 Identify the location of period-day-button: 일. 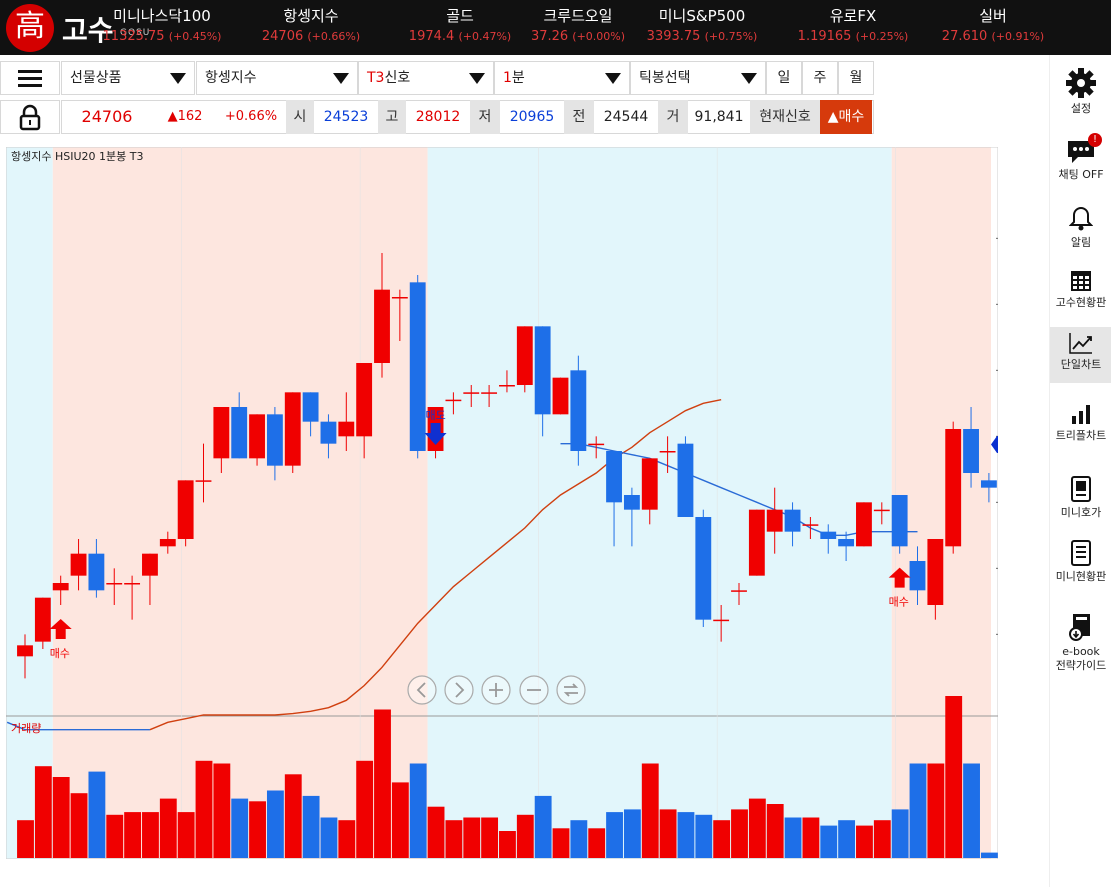
(784, 78).